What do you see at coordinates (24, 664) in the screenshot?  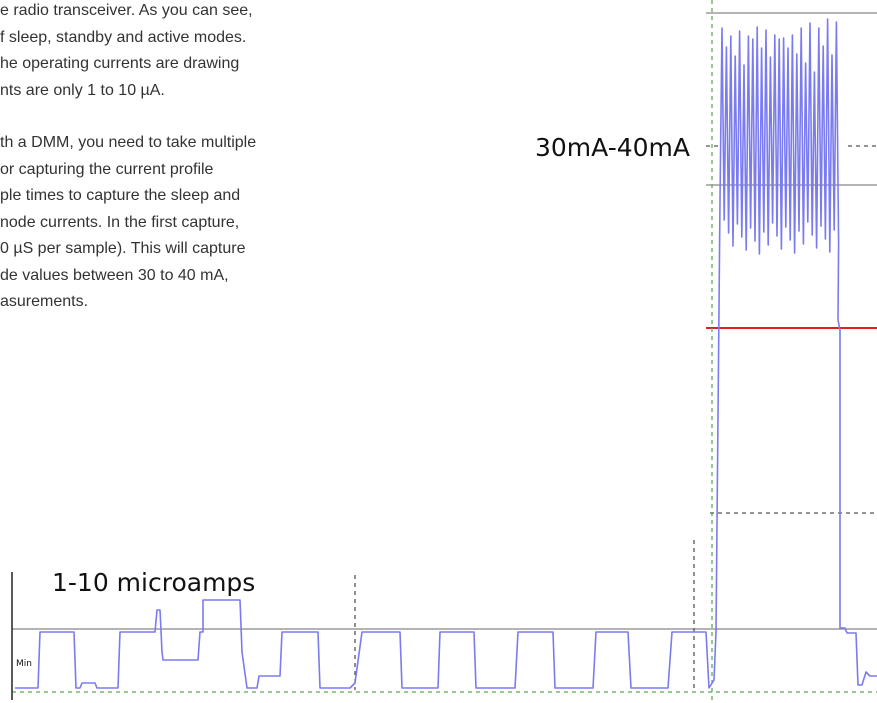 I see `annotation-min-marker: Min` at bounding box center [24, 664].